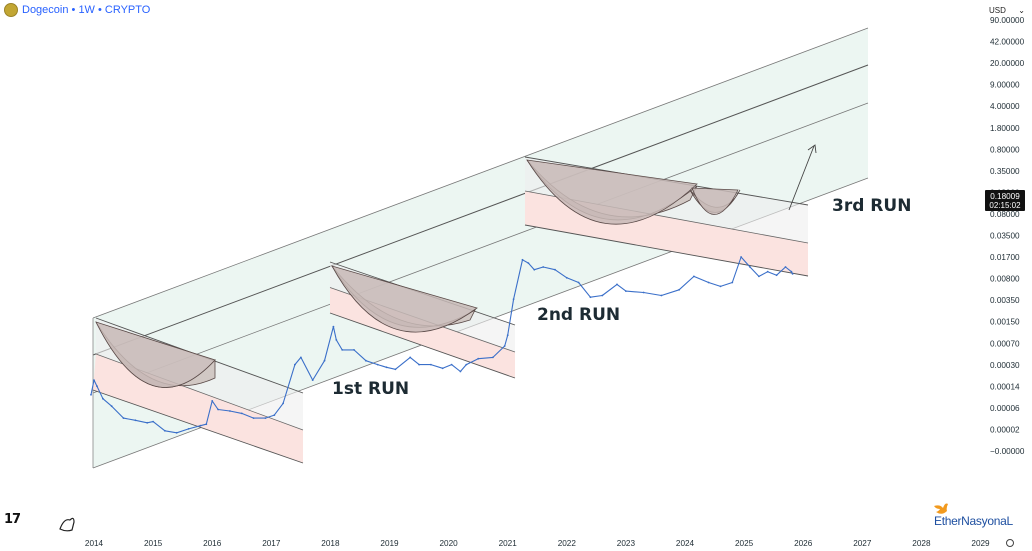 Image resolution: width=1032 pixels, height=551 pixels. I want to click on x-tick-2014: 2014, so click(94, 543).